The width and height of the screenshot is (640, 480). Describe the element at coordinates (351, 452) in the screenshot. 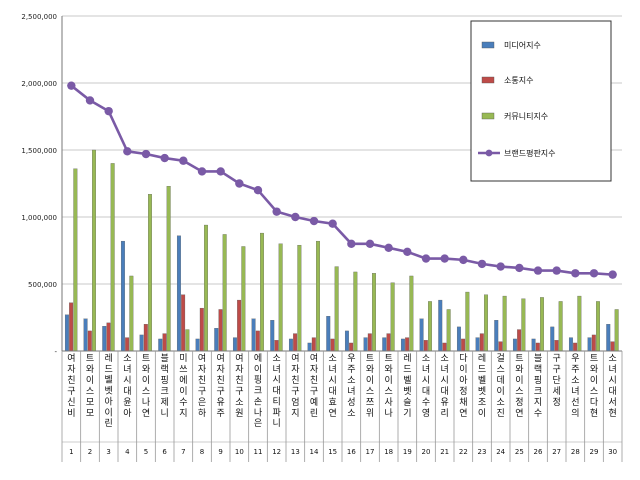

I see `rank-label: 16` at that location.